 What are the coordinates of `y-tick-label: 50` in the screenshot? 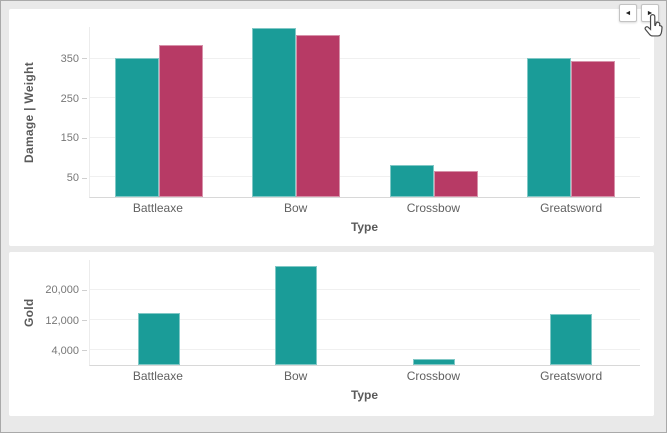 It's located at (77, 178).